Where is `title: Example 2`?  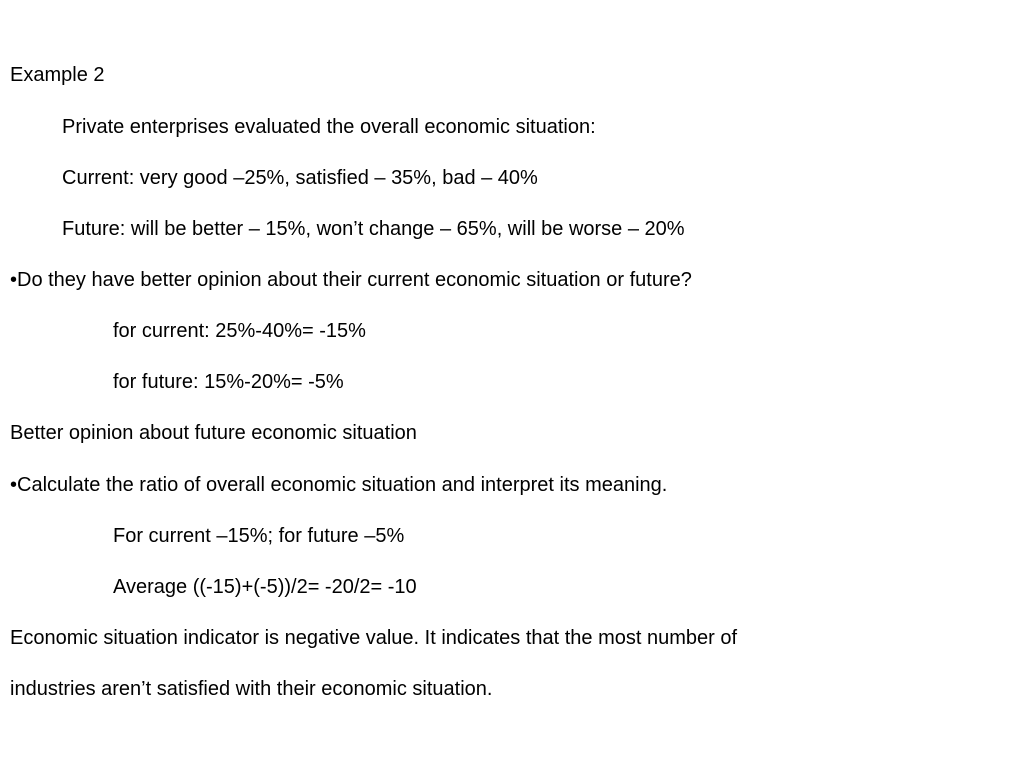 title: Example 2 is located at coordinates (57, 75).